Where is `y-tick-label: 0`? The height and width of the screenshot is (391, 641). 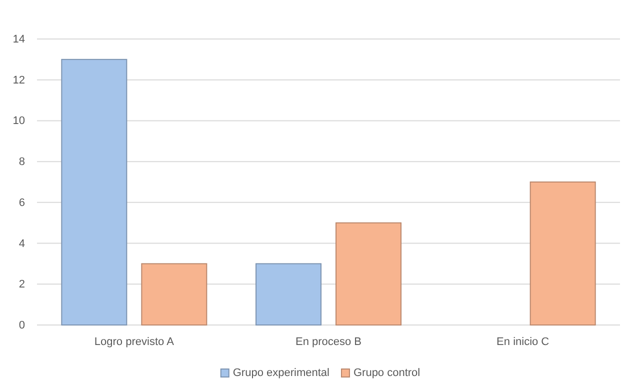
y-tick-label: 0 is located at coordinates (21, 326).